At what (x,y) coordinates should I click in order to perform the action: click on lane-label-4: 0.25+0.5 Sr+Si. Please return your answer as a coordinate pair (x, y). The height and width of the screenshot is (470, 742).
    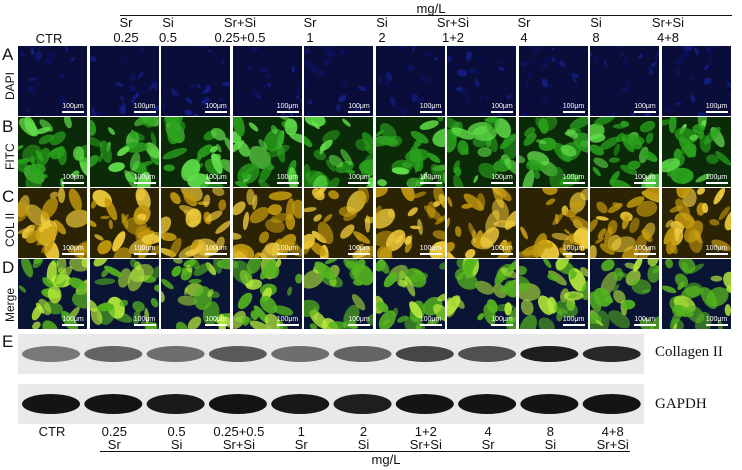
    Looking at the image, I should click on (239, 438).